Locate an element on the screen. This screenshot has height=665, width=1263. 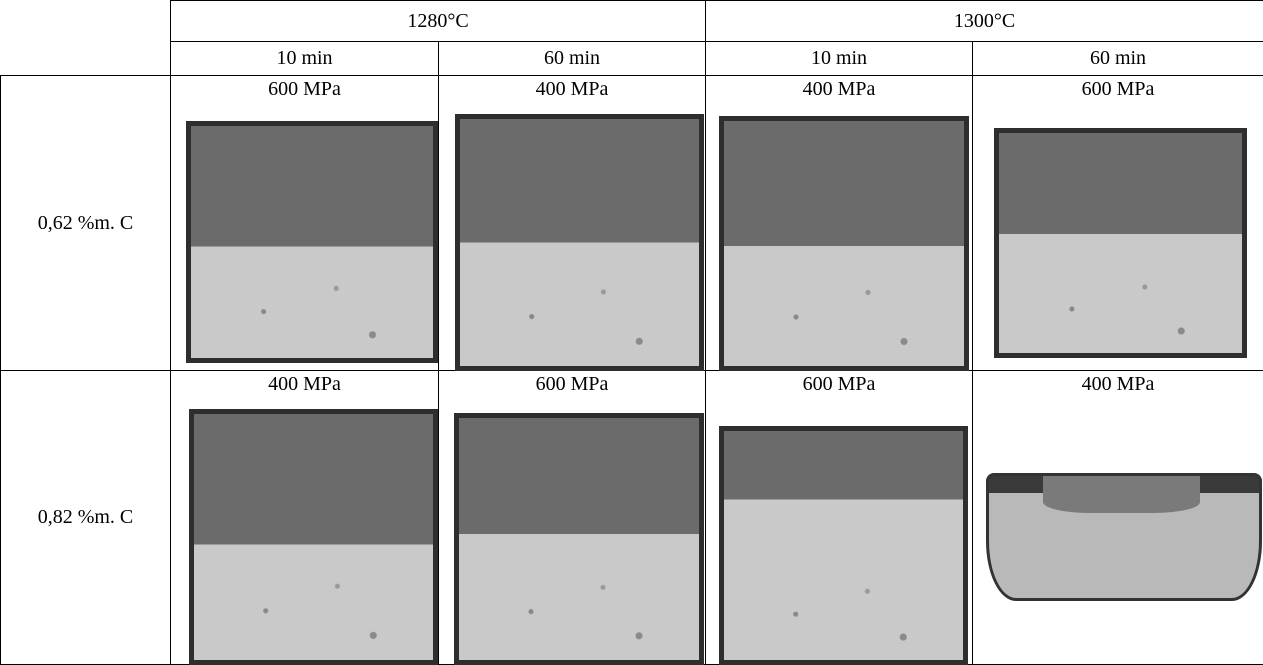
temperature-header: 1300°C is located at coordinates (984, 21).